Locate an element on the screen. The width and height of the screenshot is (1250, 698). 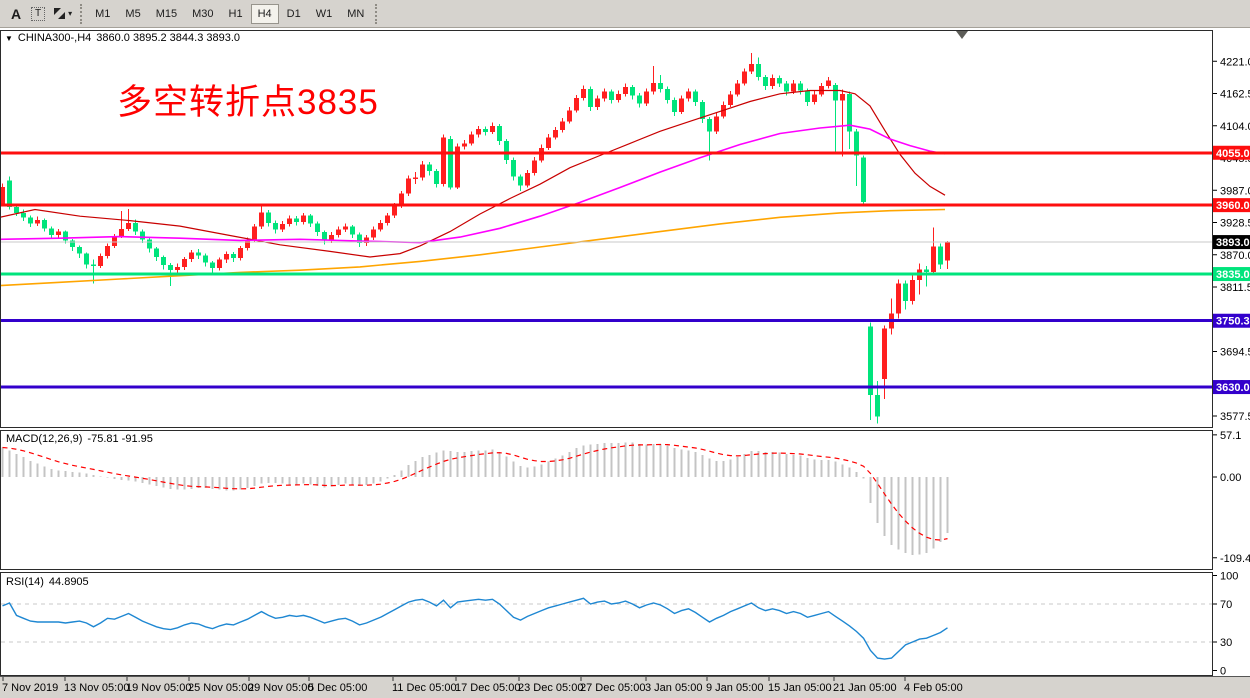
rsi-tick-label: 70 is located at coordinates (1226, 605).